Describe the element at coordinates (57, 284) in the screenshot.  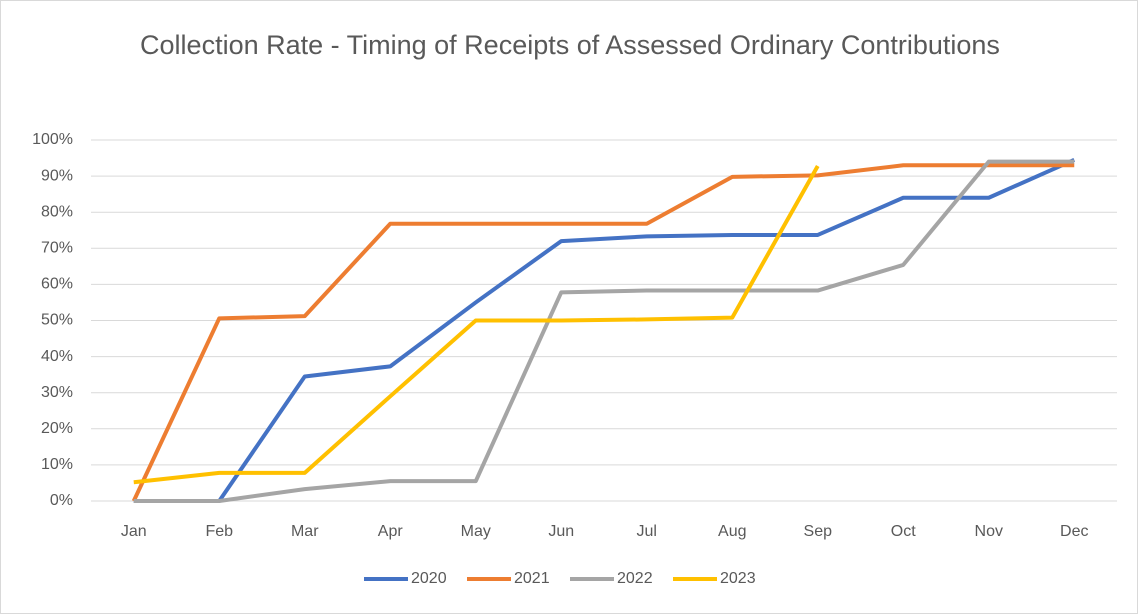
I see `y-tick-label: 60%` at that location.